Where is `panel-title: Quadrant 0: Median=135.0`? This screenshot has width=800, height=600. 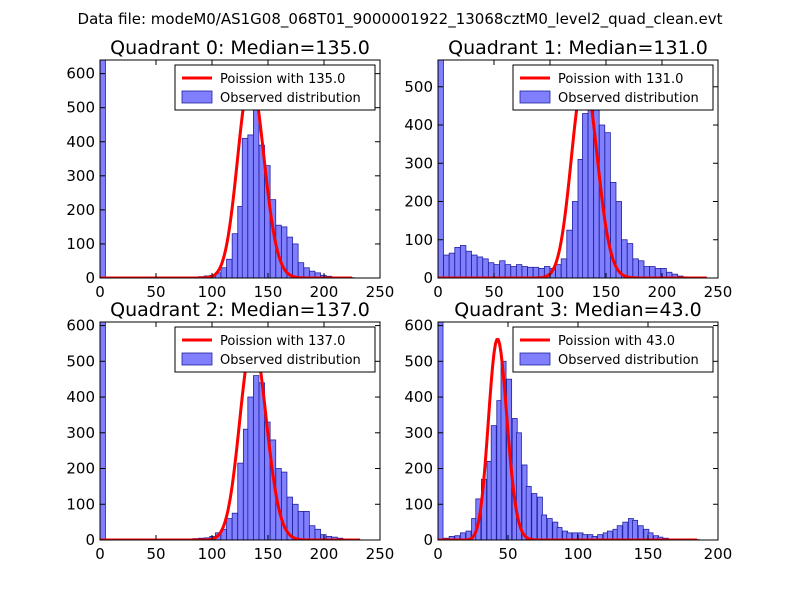 panel-title: Quadrant 0: Median=135.0 is located at coordinates (240, 48).